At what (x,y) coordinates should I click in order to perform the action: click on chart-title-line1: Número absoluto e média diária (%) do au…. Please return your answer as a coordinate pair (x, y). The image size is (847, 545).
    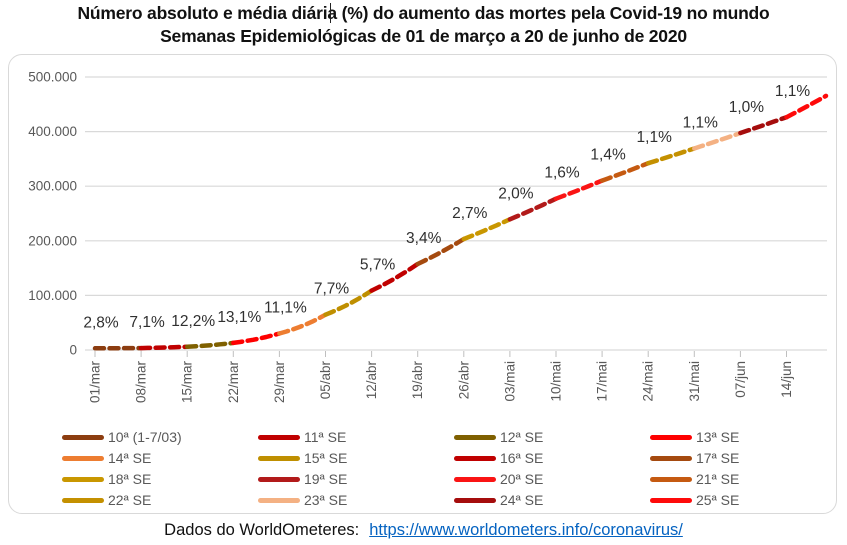
    Looking at the image, I should click on (423, 13).